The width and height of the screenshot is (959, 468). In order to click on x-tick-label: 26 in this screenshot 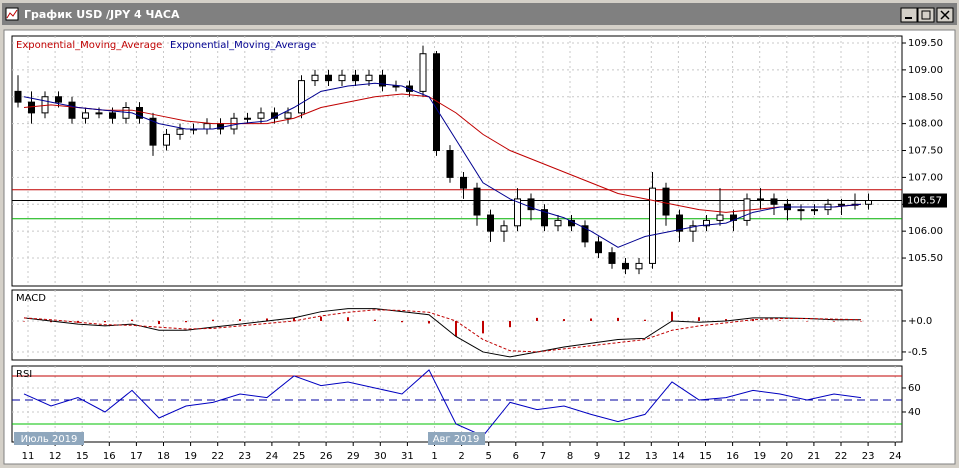, I will do `click(326, 456)`.